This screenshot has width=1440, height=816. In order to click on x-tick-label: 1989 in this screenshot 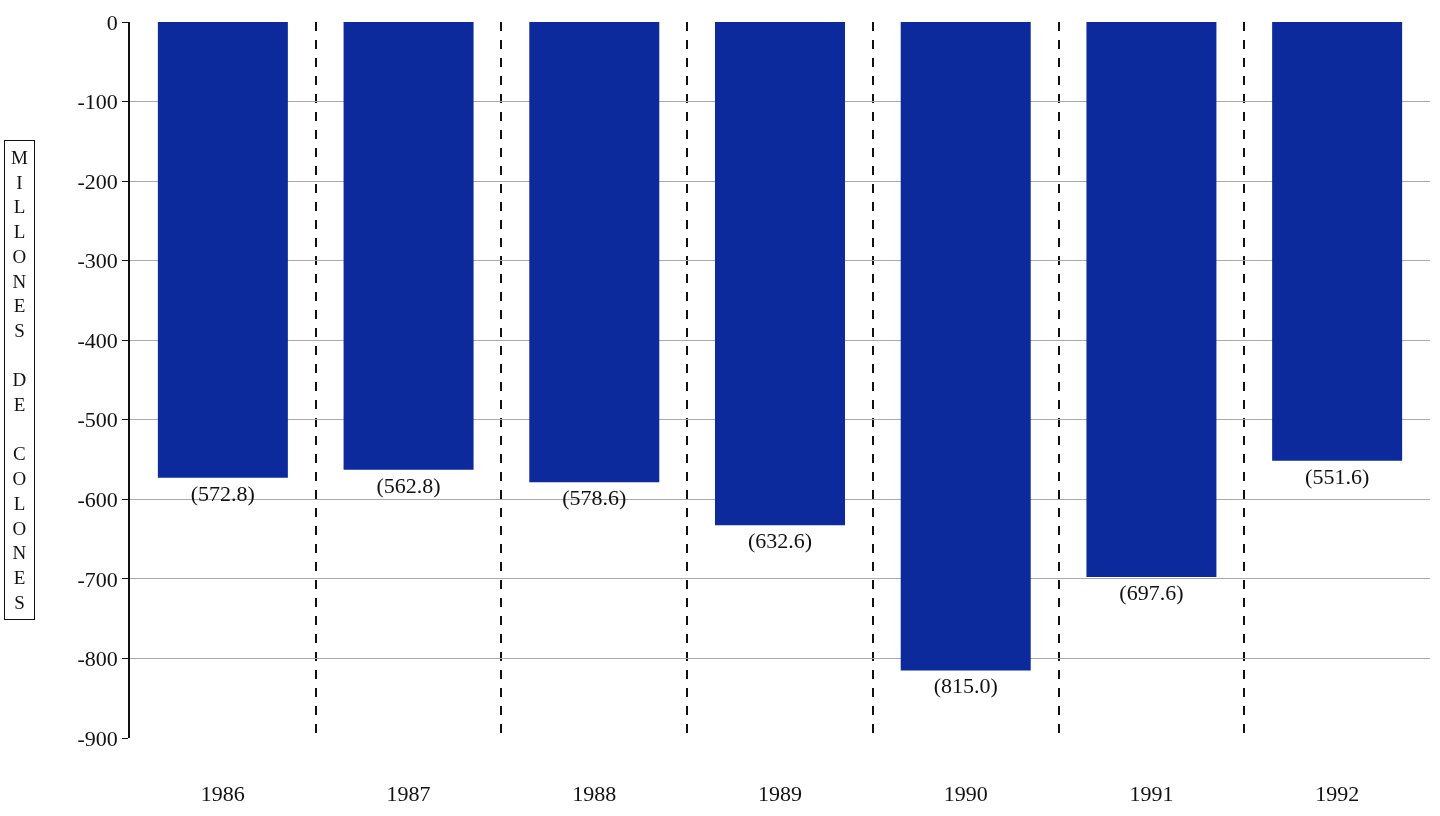, I will do `click(780, 793)`.